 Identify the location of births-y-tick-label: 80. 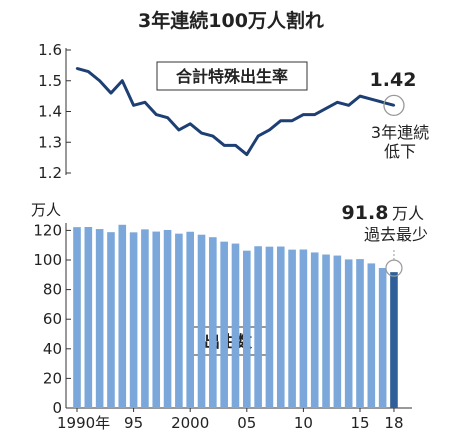
(52, 290).